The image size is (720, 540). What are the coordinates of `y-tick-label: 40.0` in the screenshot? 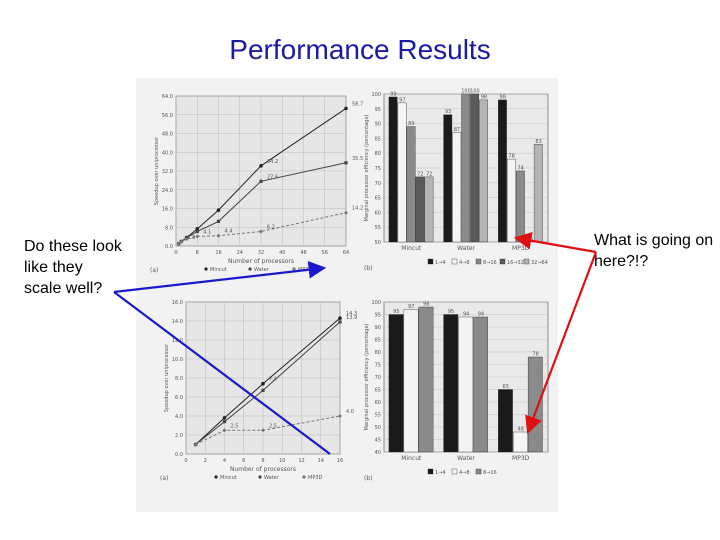 It's located at (167, 153).